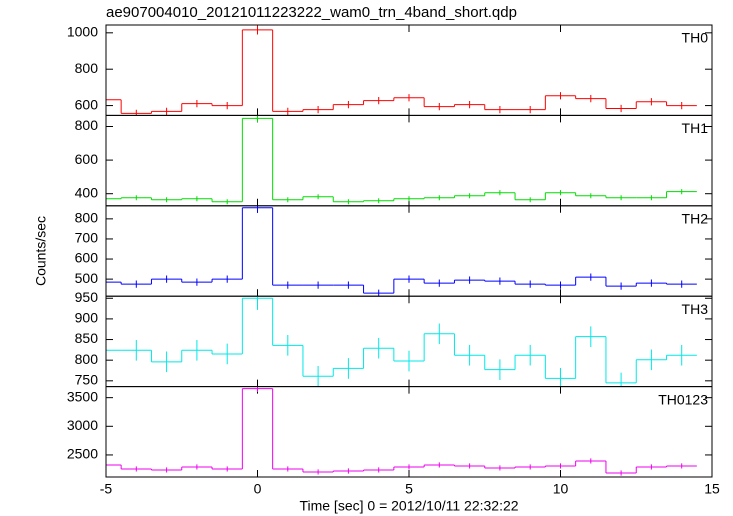  What do you see at coordinates (41, 251) in the screenshot?
I see `y-axis-label: Counts/sec` at bounding box center [41, 251].